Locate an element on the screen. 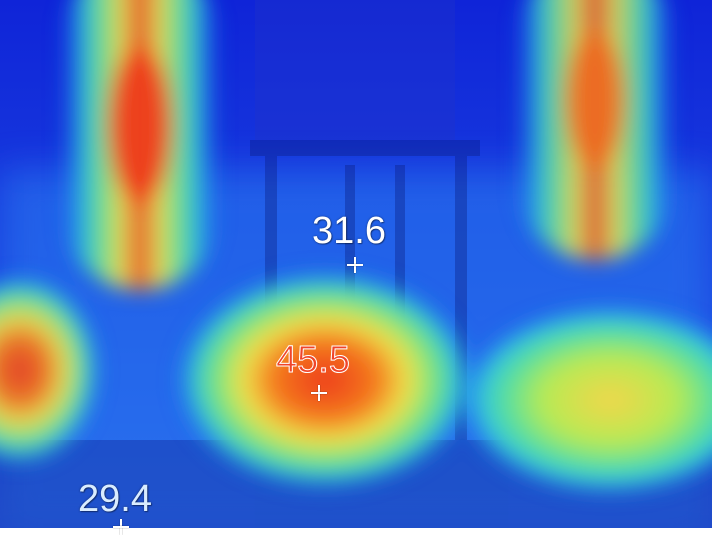 This screenshot has height=535, width=712. bottom-border is located at coordinates (356, 531).